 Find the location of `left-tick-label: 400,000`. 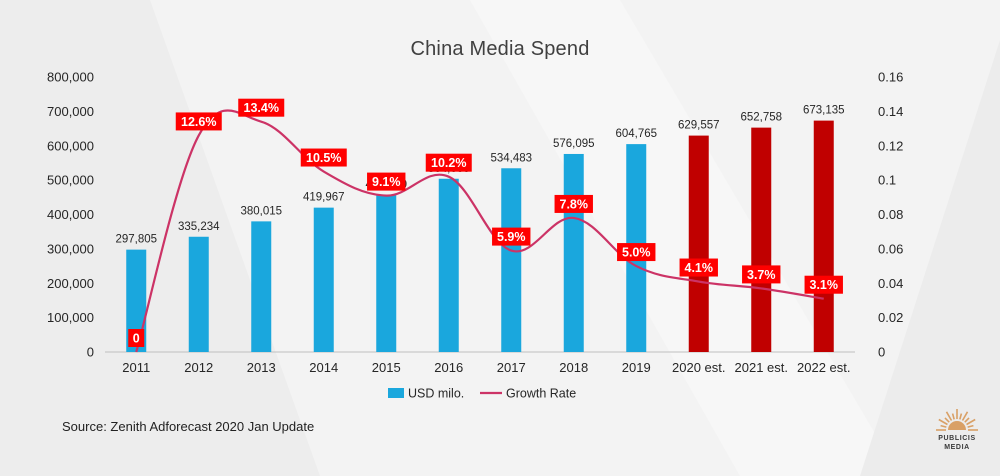

left-tick-label: 400,000 is located at coordinates (70, 214).